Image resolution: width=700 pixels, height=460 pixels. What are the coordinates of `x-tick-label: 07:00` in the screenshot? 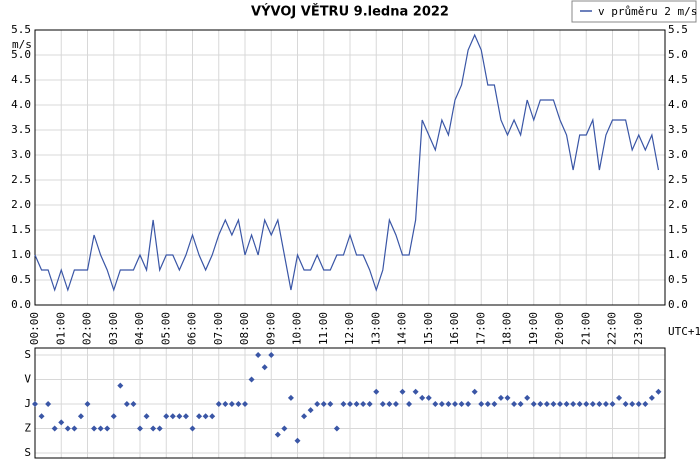 It's located at (218, 328).